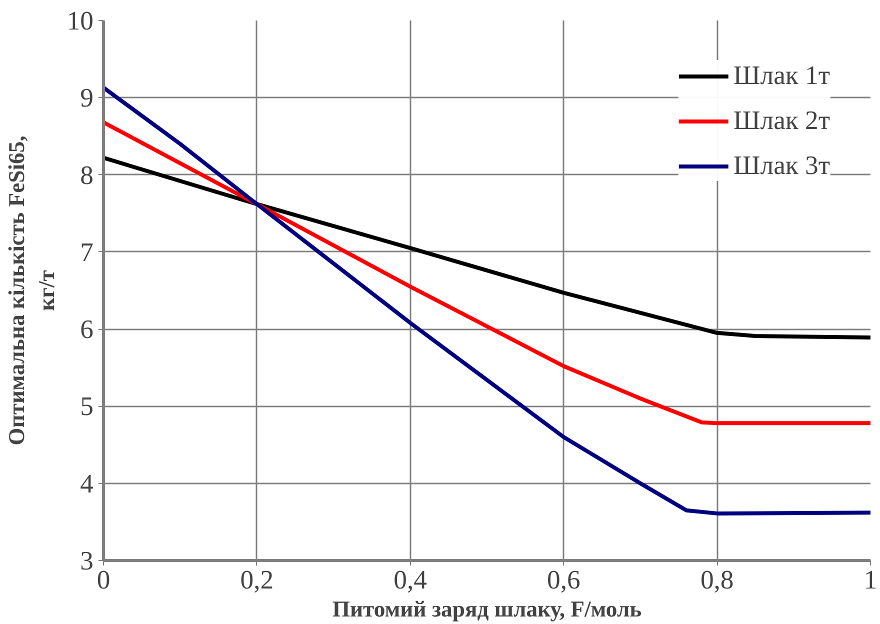 This screenshot has width=880, height=624. Describe the element at coordinates (781, 120) in the screenshot. I see `legend-label: Шлак 2т` at that location.